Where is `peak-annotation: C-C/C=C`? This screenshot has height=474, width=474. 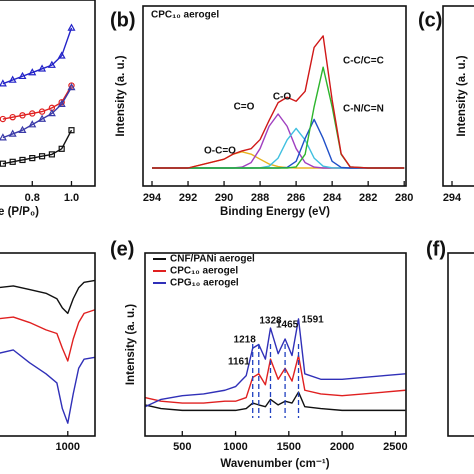
peak-annotation: C-C/C=C is located at coordinates (363, 61).